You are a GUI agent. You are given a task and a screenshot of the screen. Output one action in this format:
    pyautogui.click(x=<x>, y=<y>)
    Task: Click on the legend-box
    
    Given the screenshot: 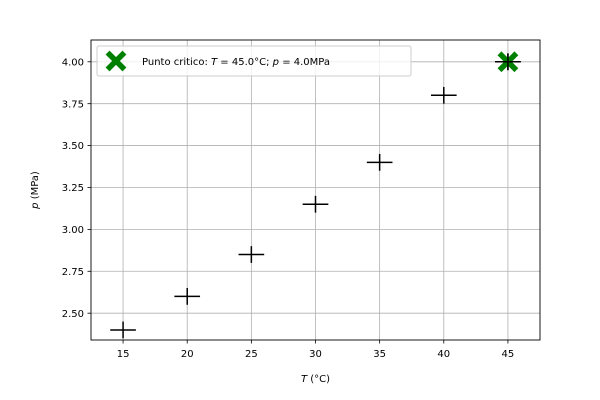 What is the action you would take?
    pyautogui.click(x=254, y=61)
    